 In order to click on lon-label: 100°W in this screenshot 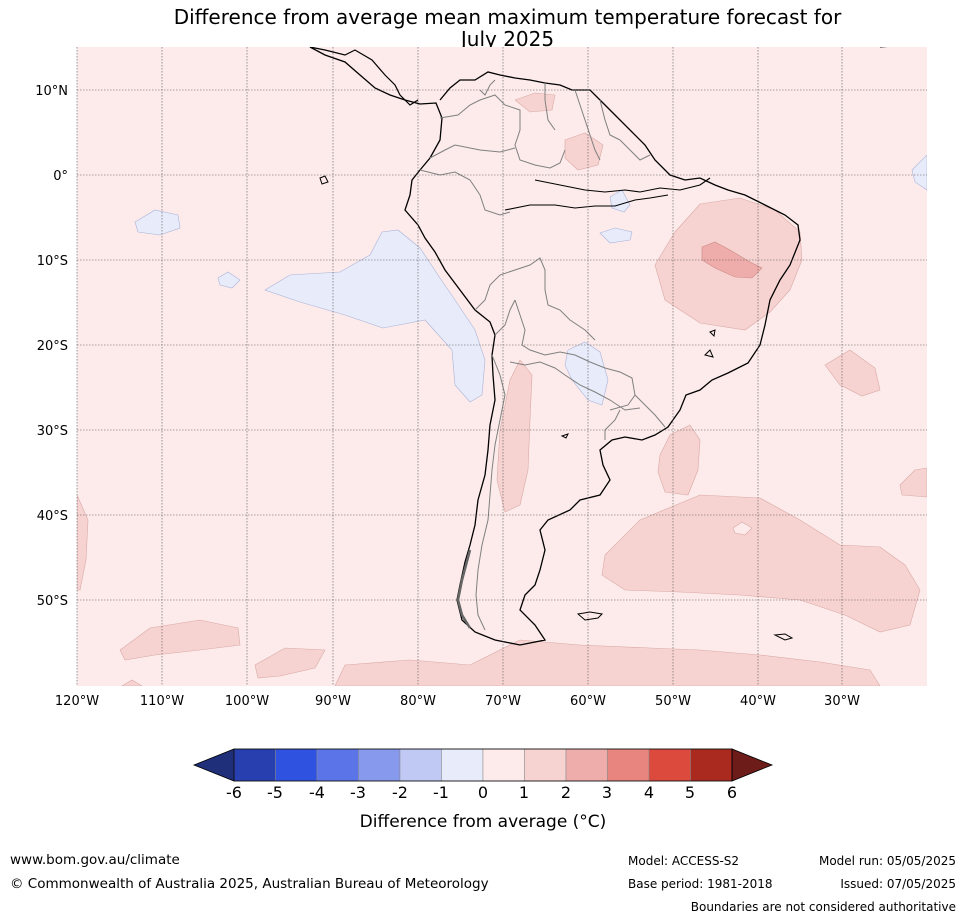, I will do `click(247, 701)`.